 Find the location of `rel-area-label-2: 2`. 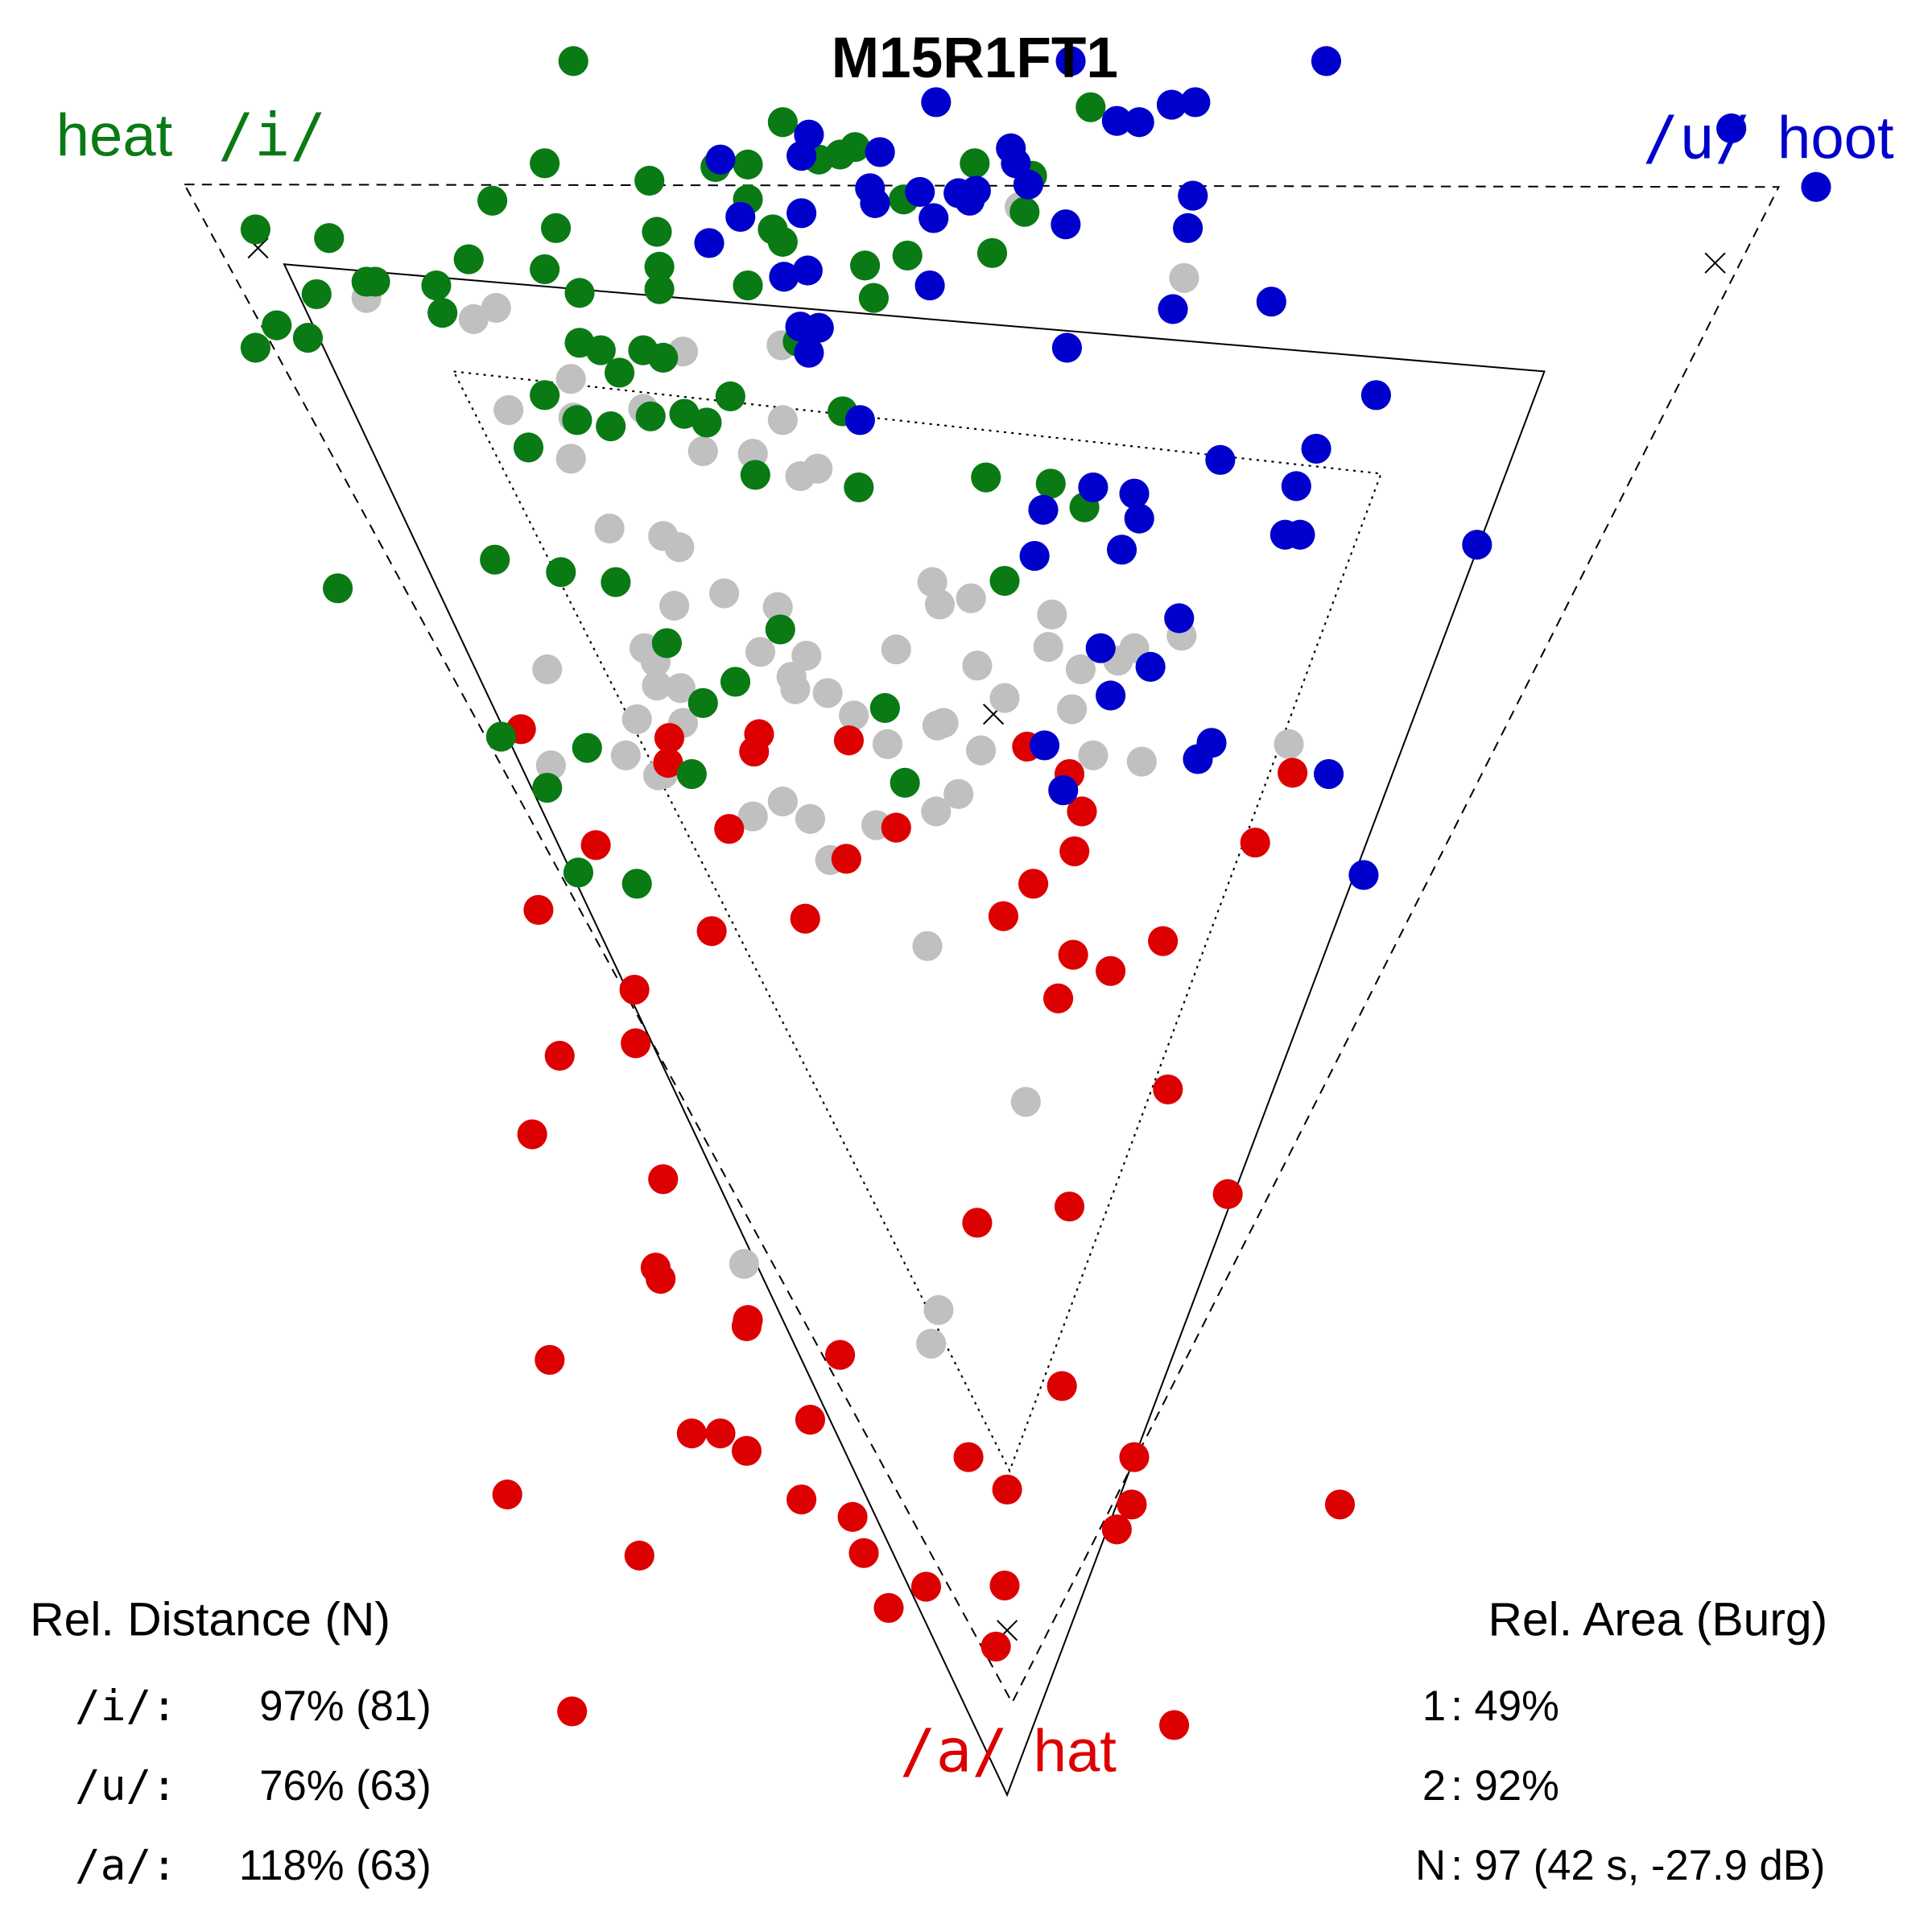

rel-area-label-2: 2 is located at coordinates (1434, 1786).